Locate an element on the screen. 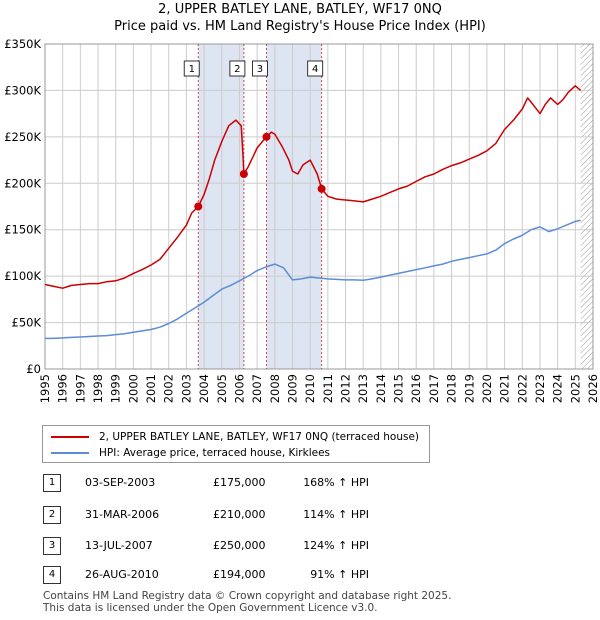 This screenshot has height=620, width=600. forecast-hatch is located at coordinates (586, 206).